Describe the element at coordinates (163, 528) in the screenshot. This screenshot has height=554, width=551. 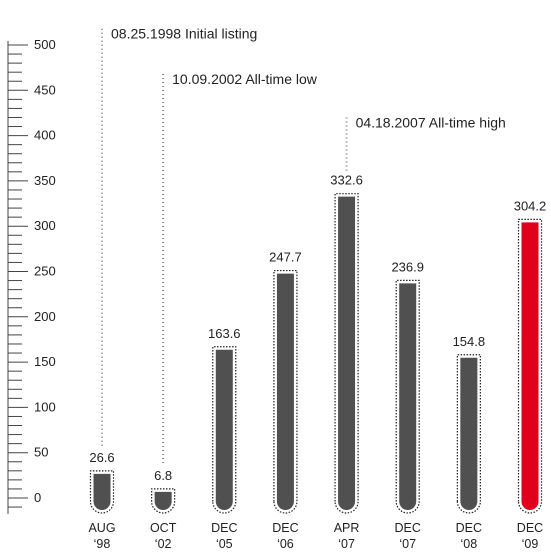
I see `category-label-month: OCT` at that location.